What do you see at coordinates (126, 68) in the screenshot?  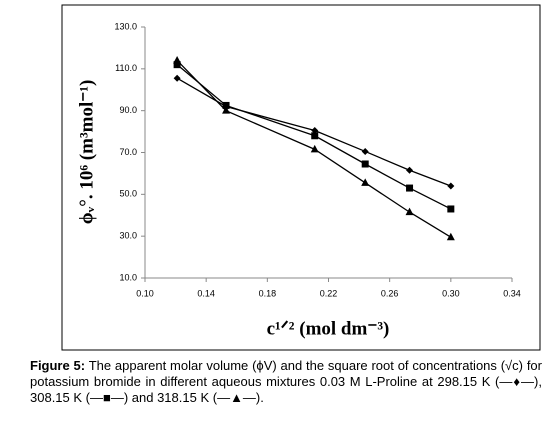 I see `y-tick-label: 110.0` at bounding box center [126, 68].